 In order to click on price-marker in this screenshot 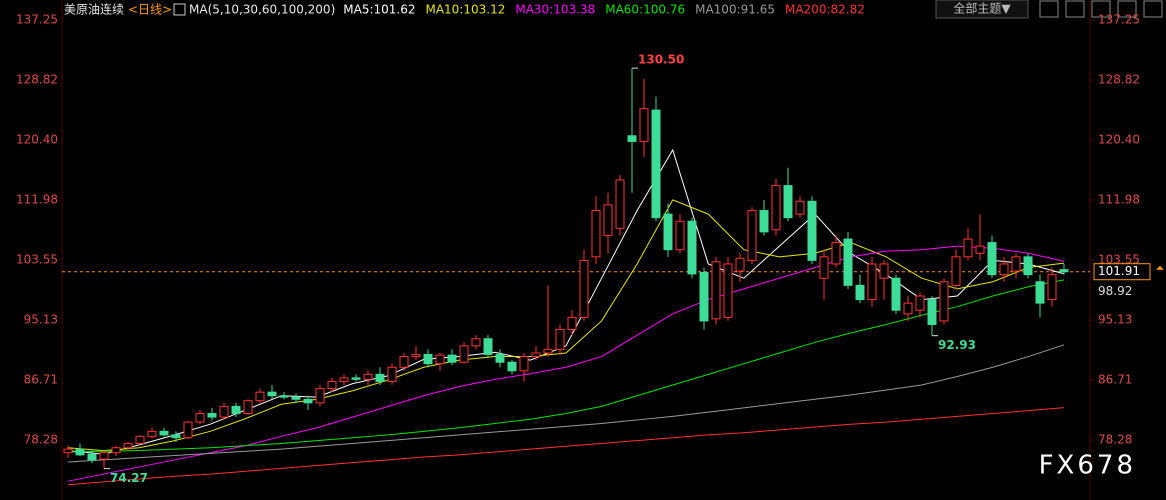, I will do `click(1160, 267)`.